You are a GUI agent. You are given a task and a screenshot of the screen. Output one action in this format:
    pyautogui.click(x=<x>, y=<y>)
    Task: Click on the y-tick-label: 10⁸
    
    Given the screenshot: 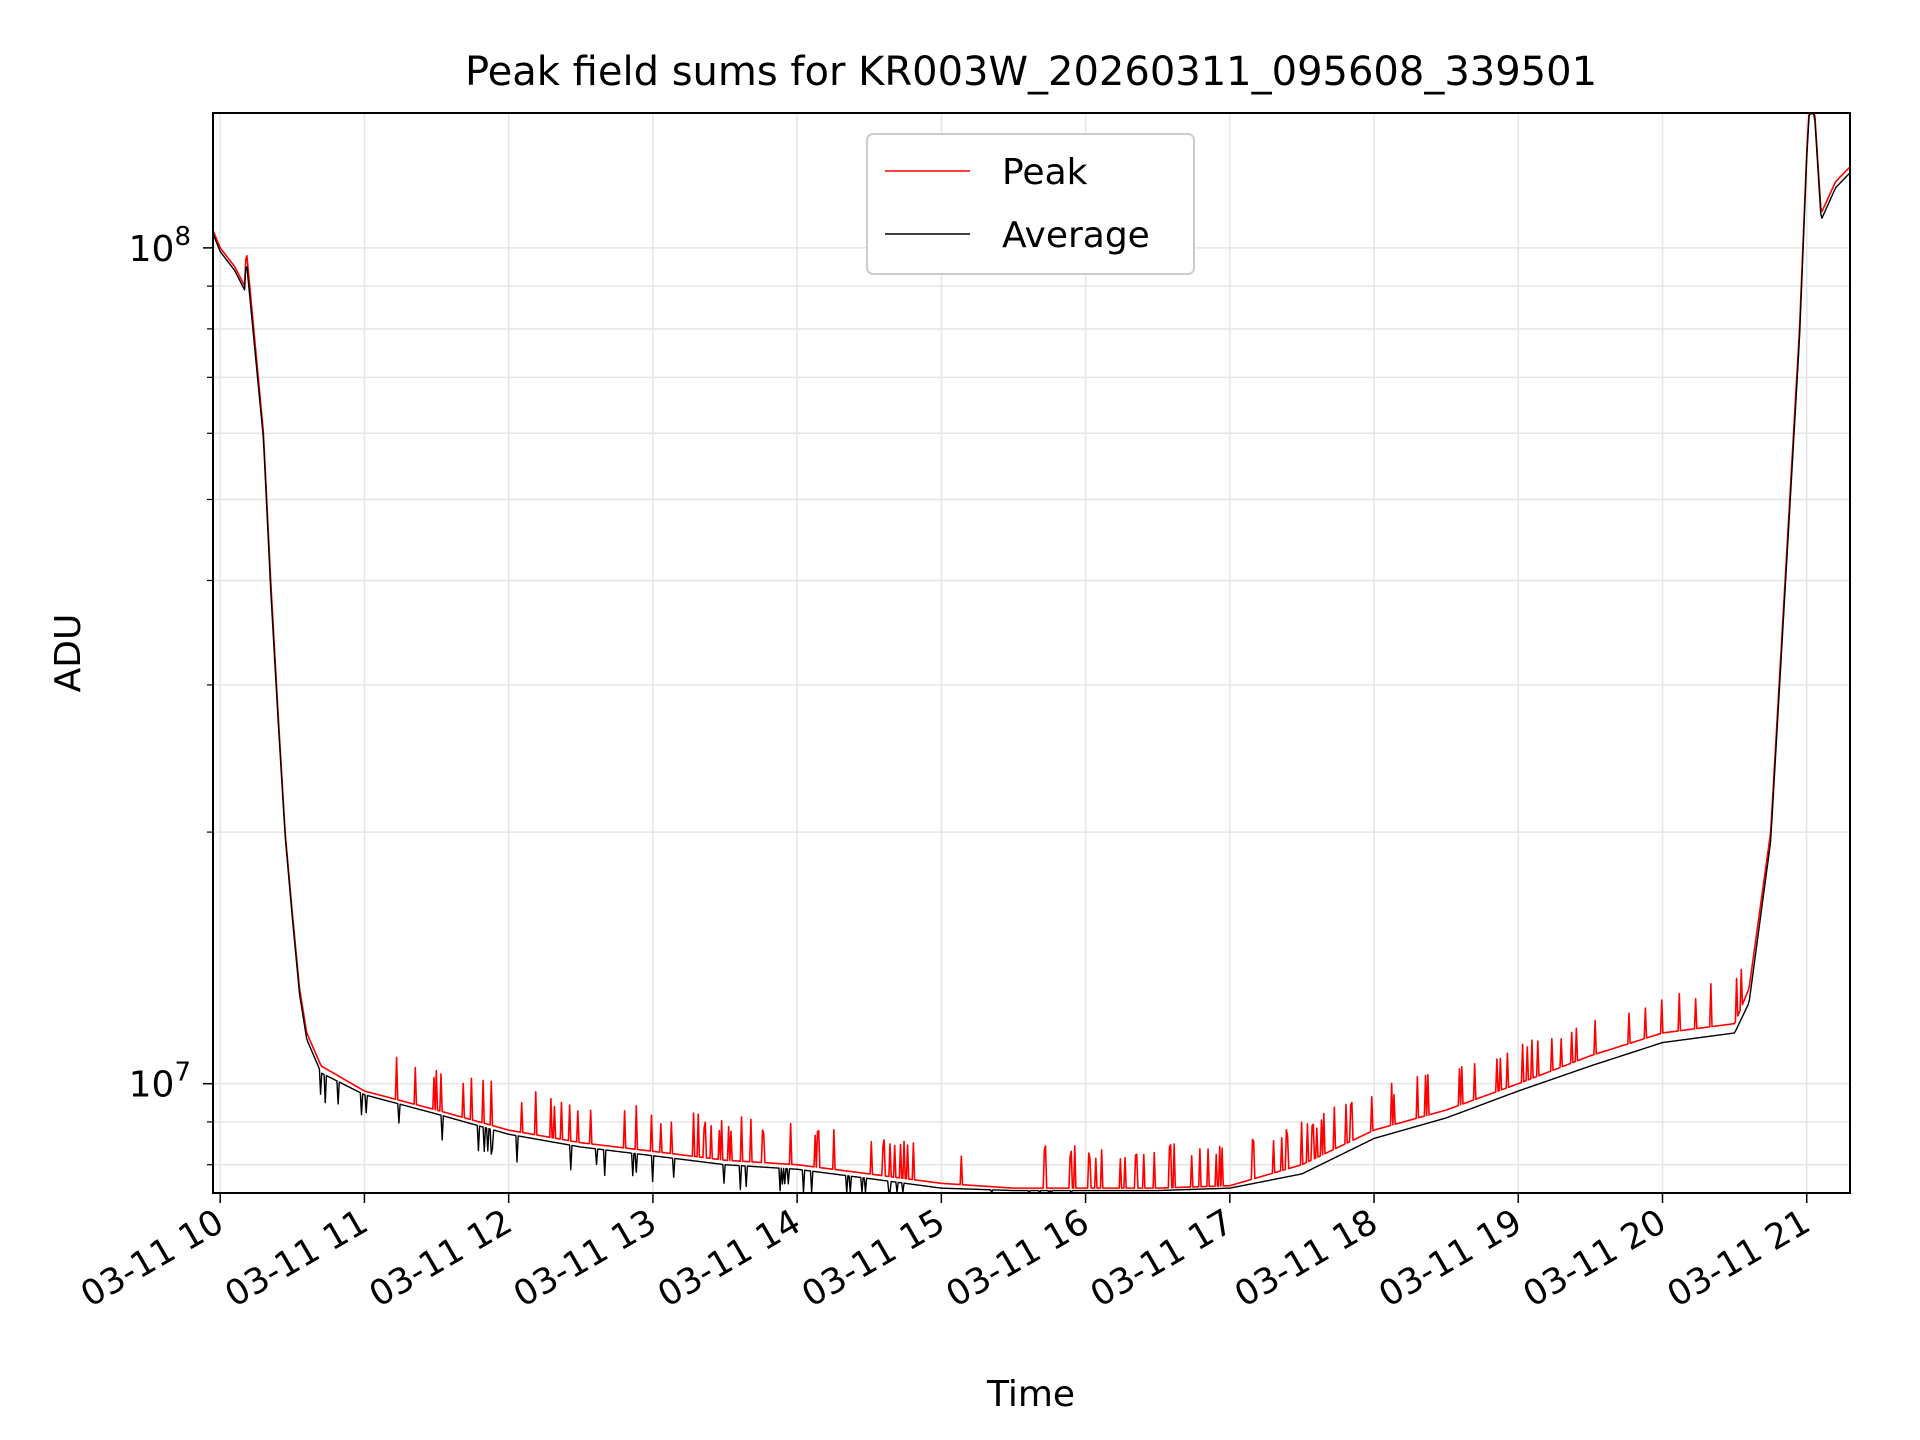 What is the action you would take?
    pyautogui.click(x=160, y=246)
    